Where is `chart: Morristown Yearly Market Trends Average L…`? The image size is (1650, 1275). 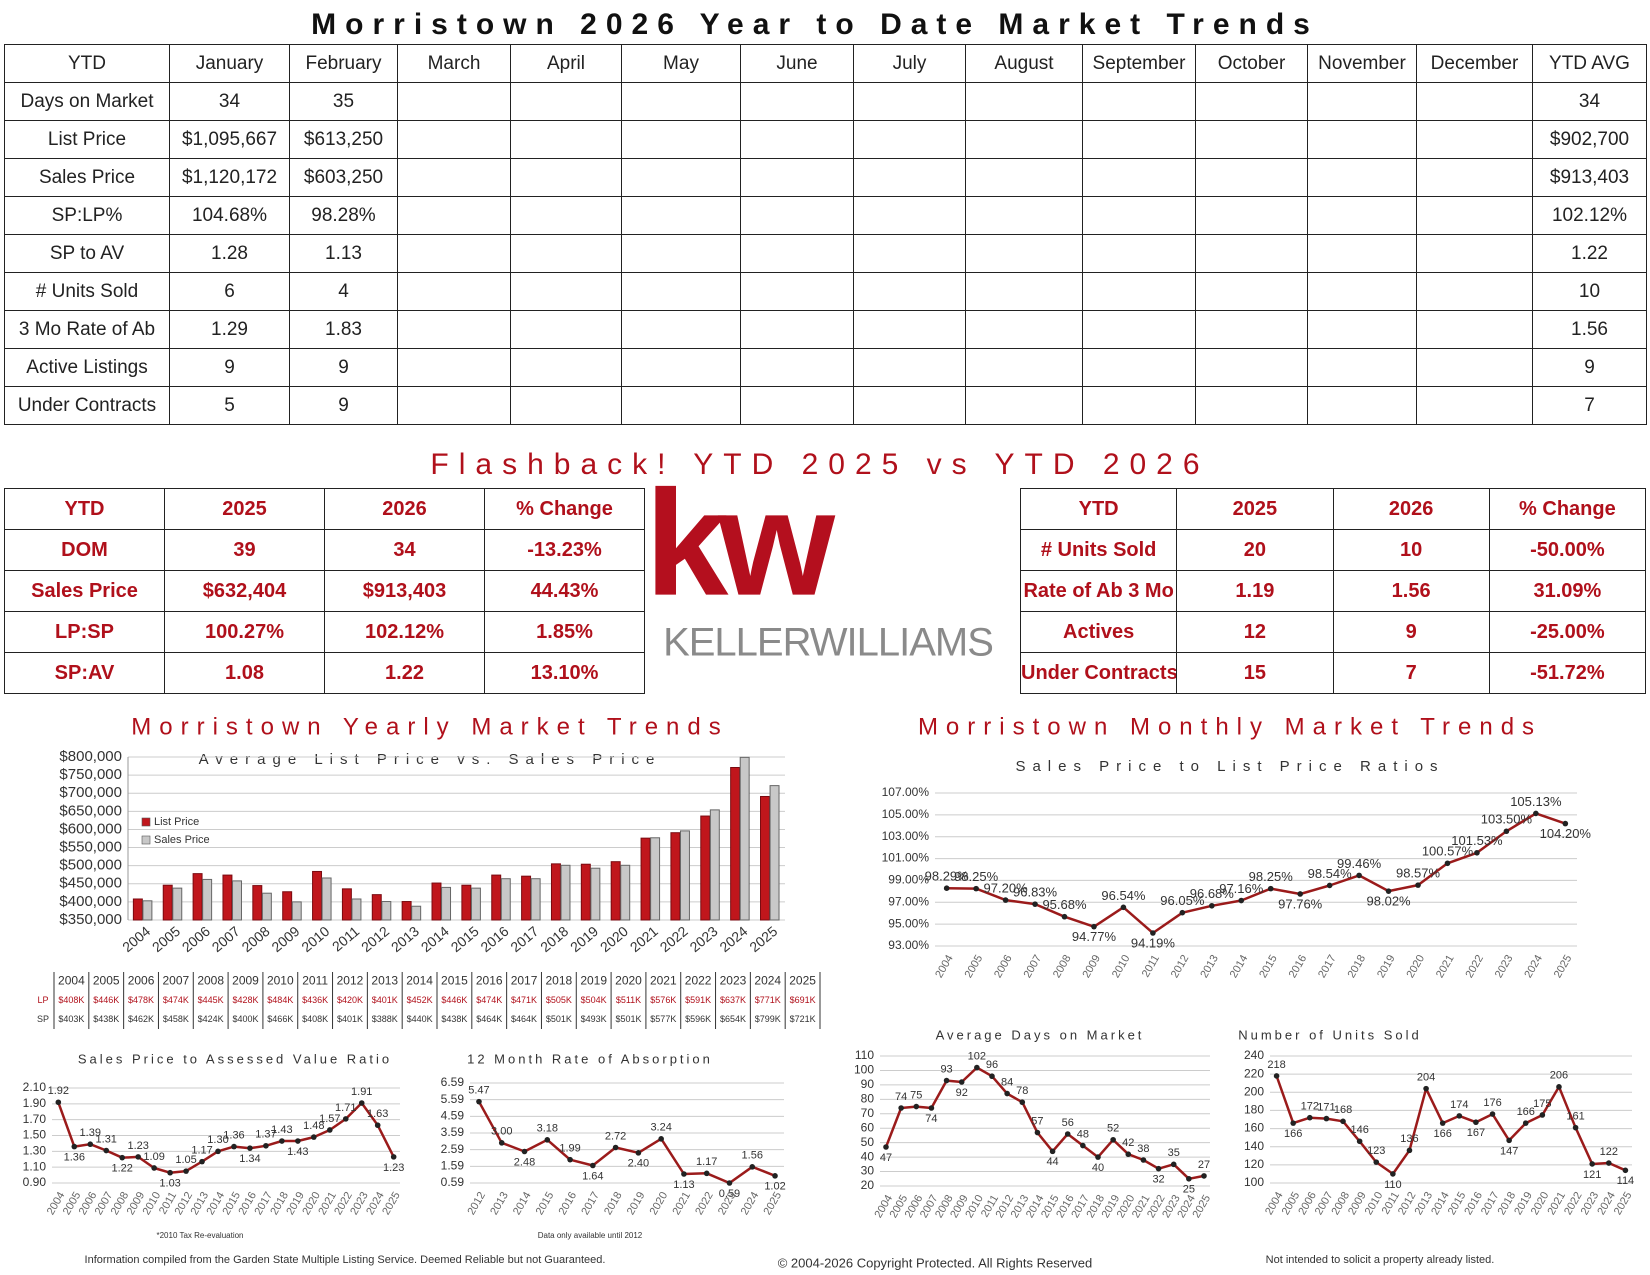
chart: Morristown Yearly Market Trends Average L… is located at coordinates (429, 871).